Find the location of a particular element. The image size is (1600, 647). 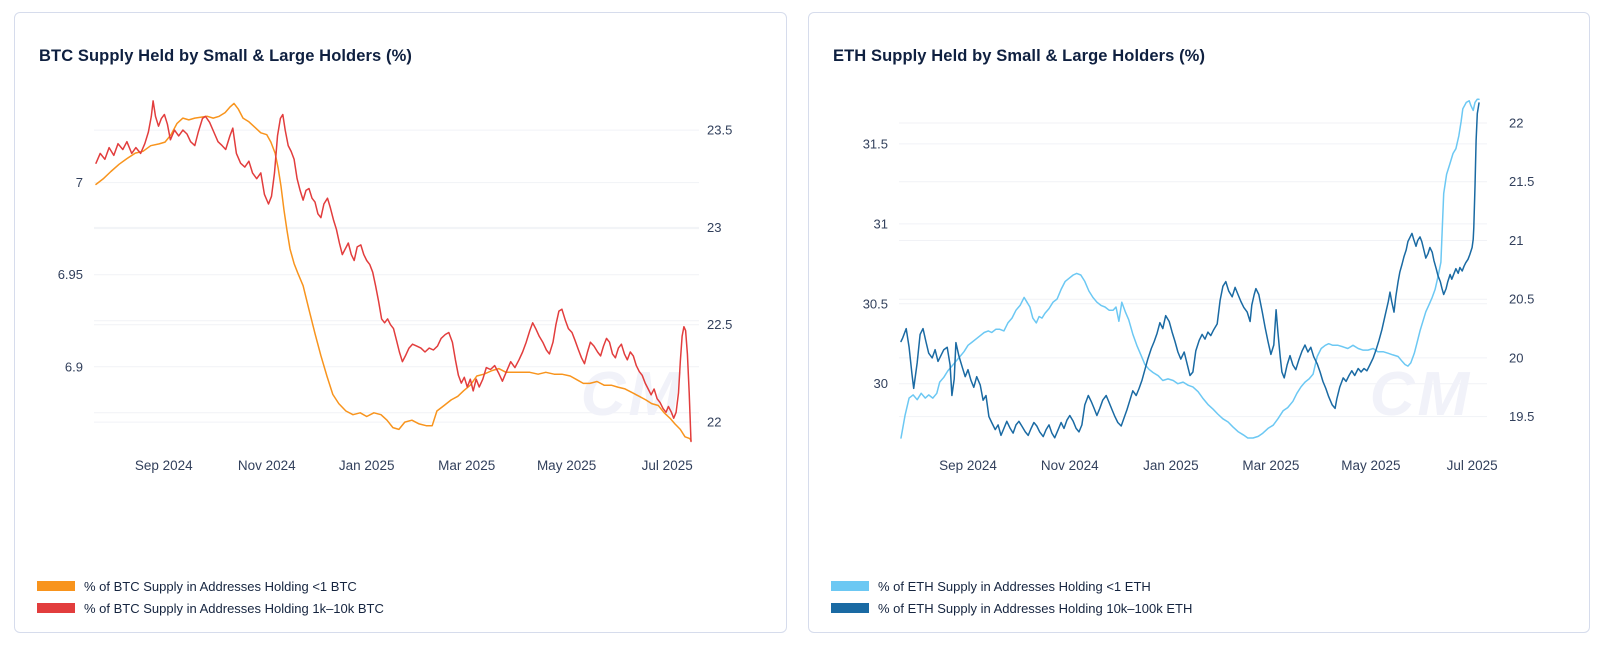

right-axis-tick-label: 23.5 is located at coordinates (719, 130).